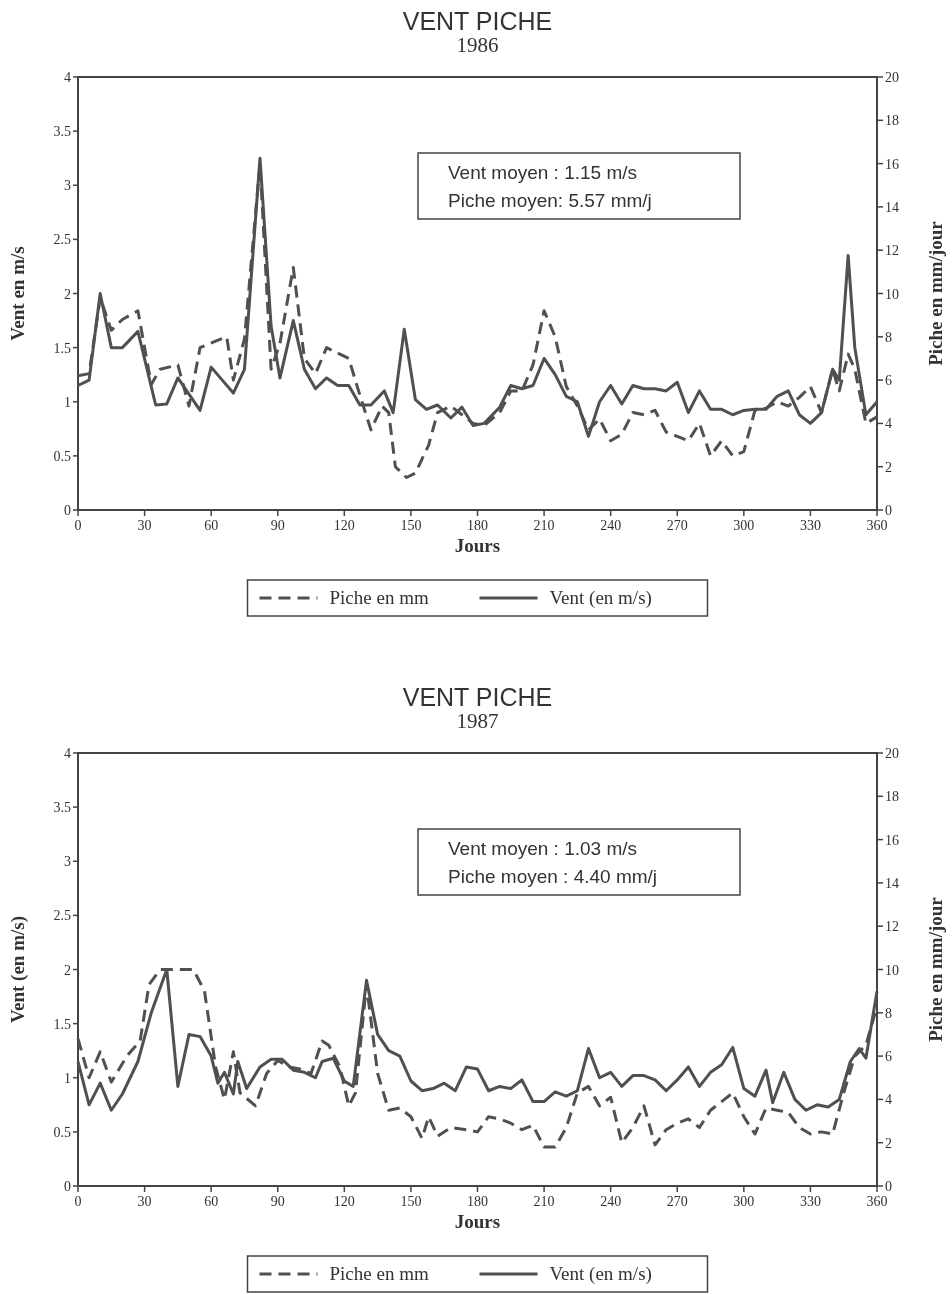  Describe the element at coordinates (550, 200) in the screenshot. I see `annotation: Piche moyen: 5.57 mm/j` at that location.